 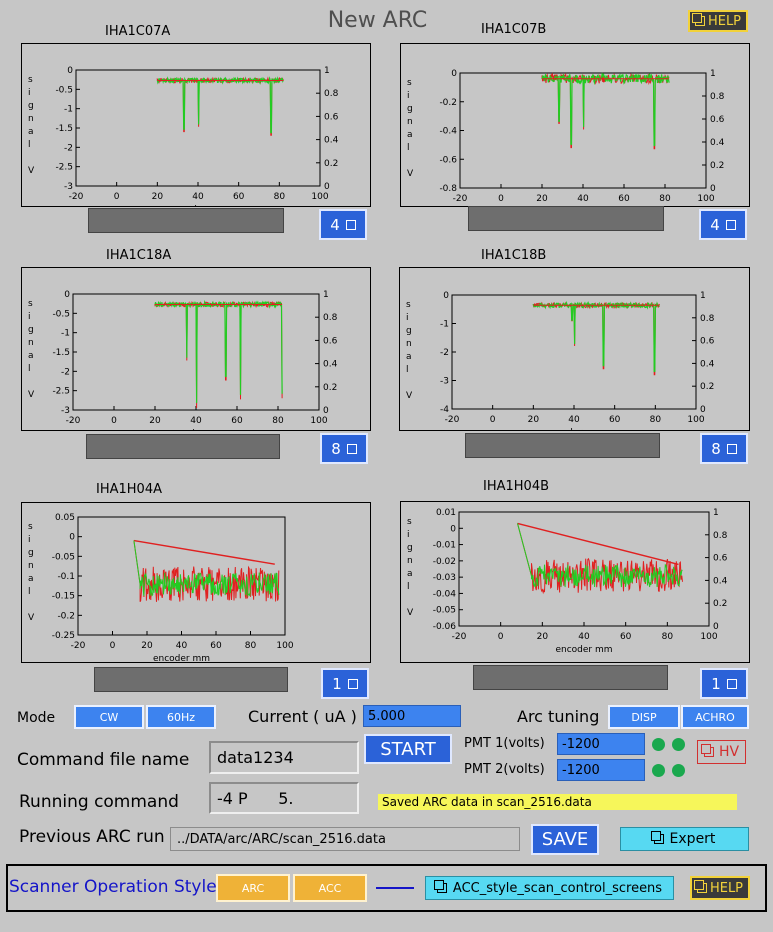 What do you see at coordinates (129, 489) in the screenshot?
I see `plot-title: IHA1H04A` at bounding box center [129, 489].